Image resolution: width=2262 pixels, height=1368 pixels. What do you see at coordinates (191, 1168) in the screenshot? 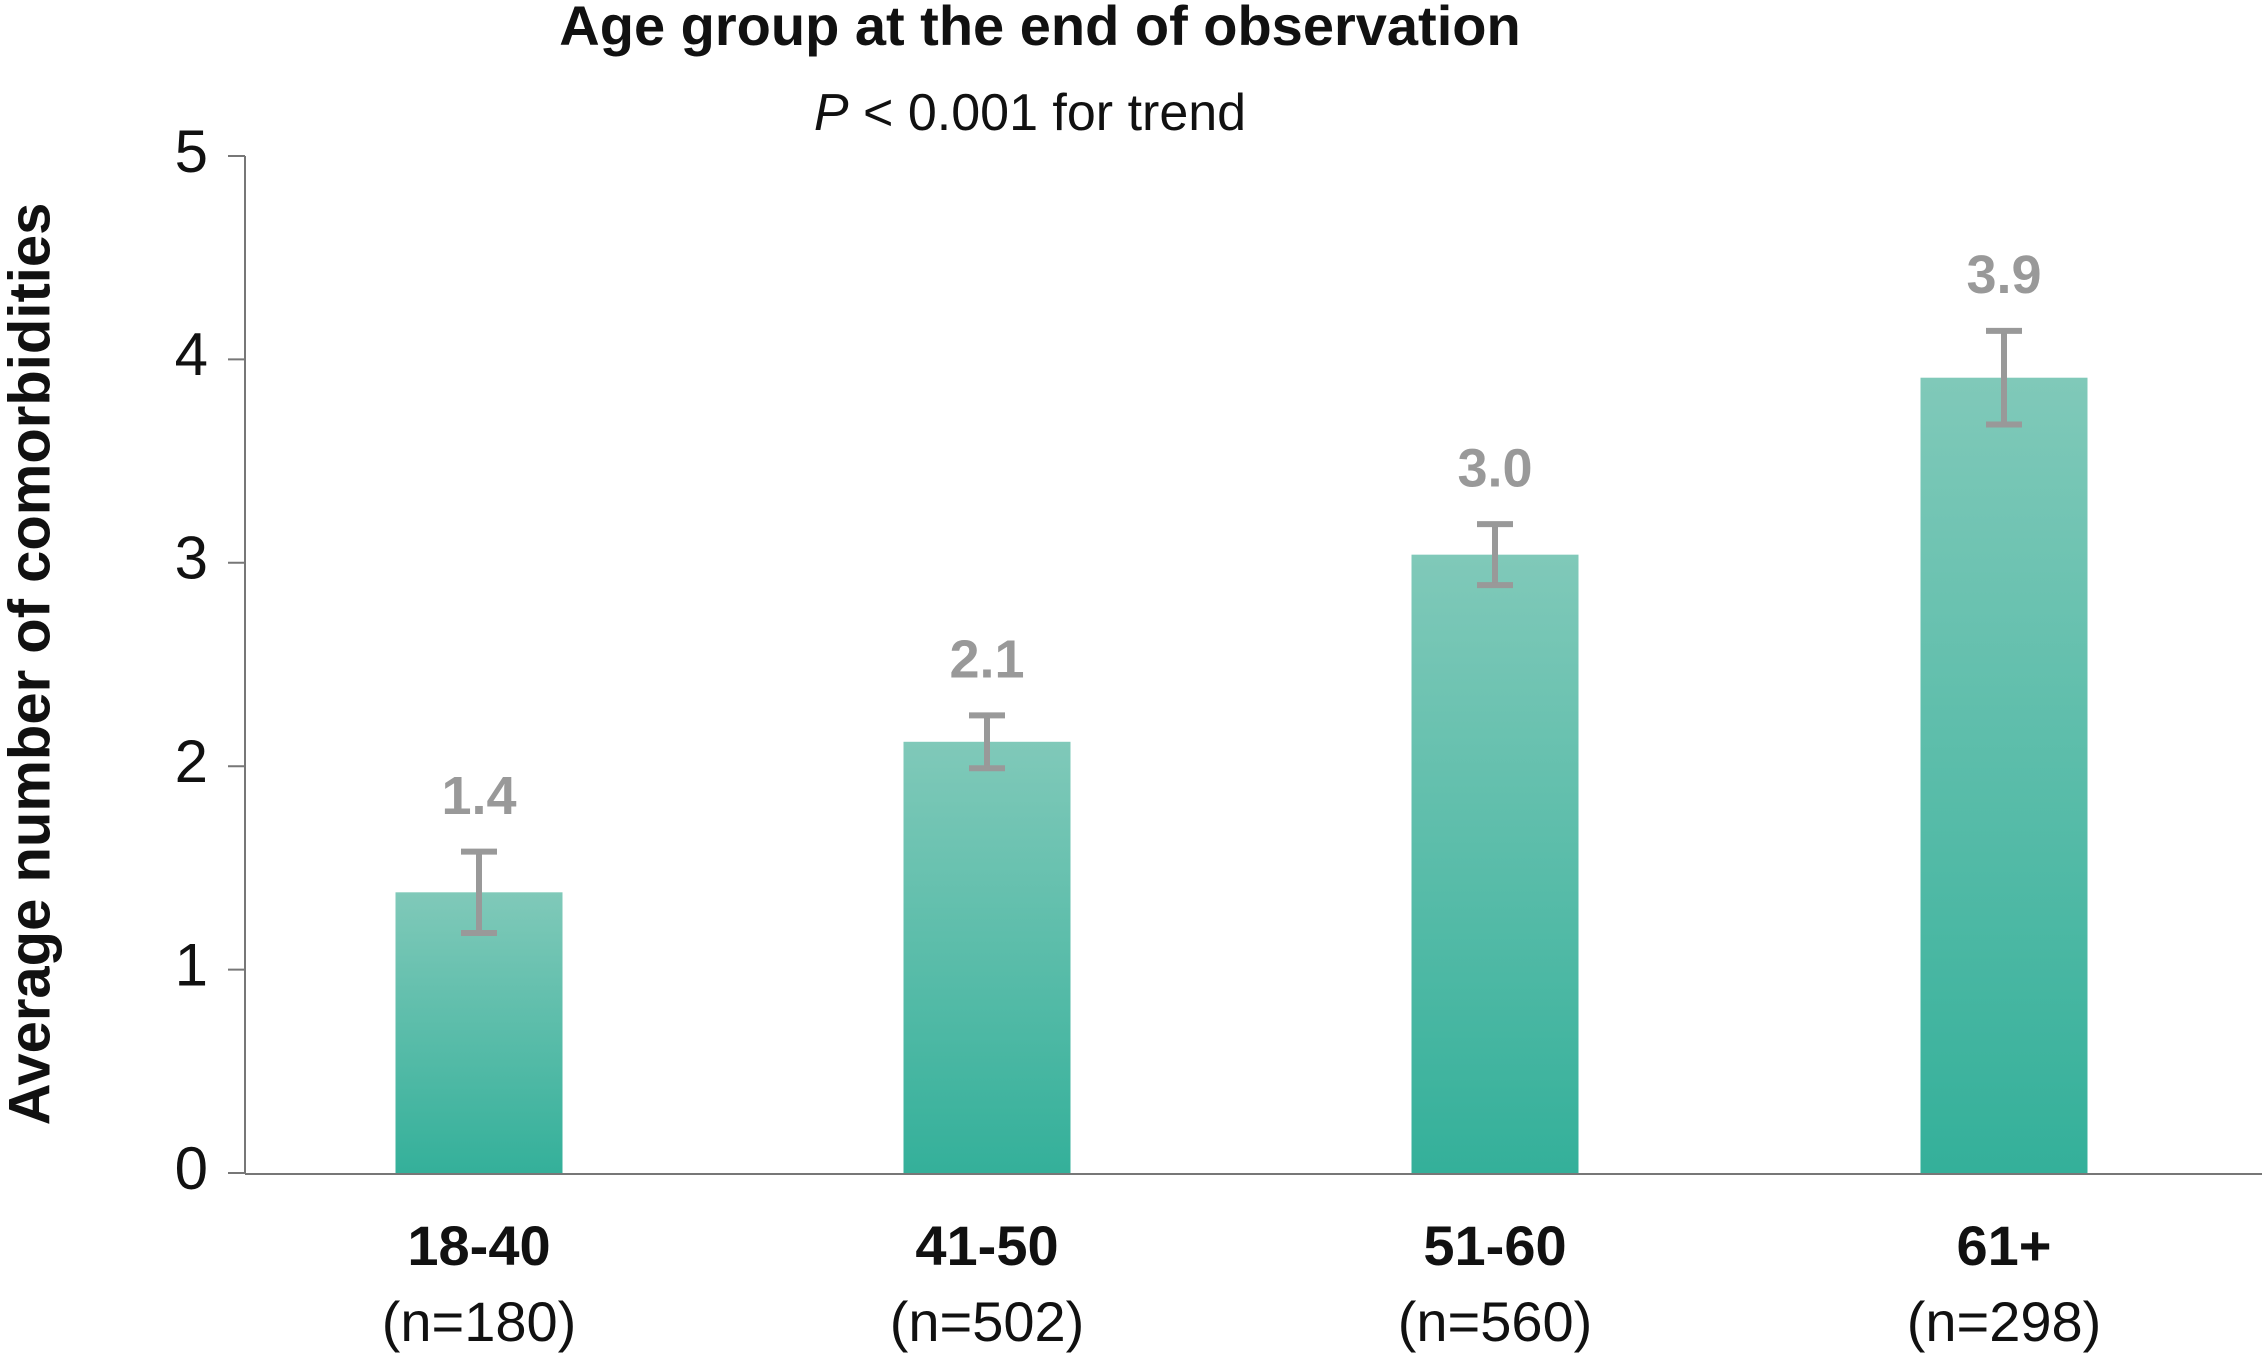
I see `y-tick-label: 0` at bounding box center [191, 1168].